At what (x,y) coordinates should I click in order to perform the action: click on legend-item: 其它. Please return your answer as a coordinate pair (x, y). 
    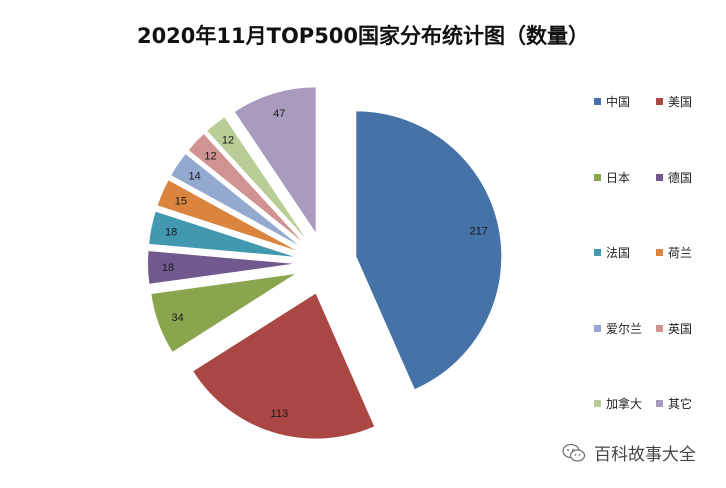
    Looking at the image, I should click on (674, 403).